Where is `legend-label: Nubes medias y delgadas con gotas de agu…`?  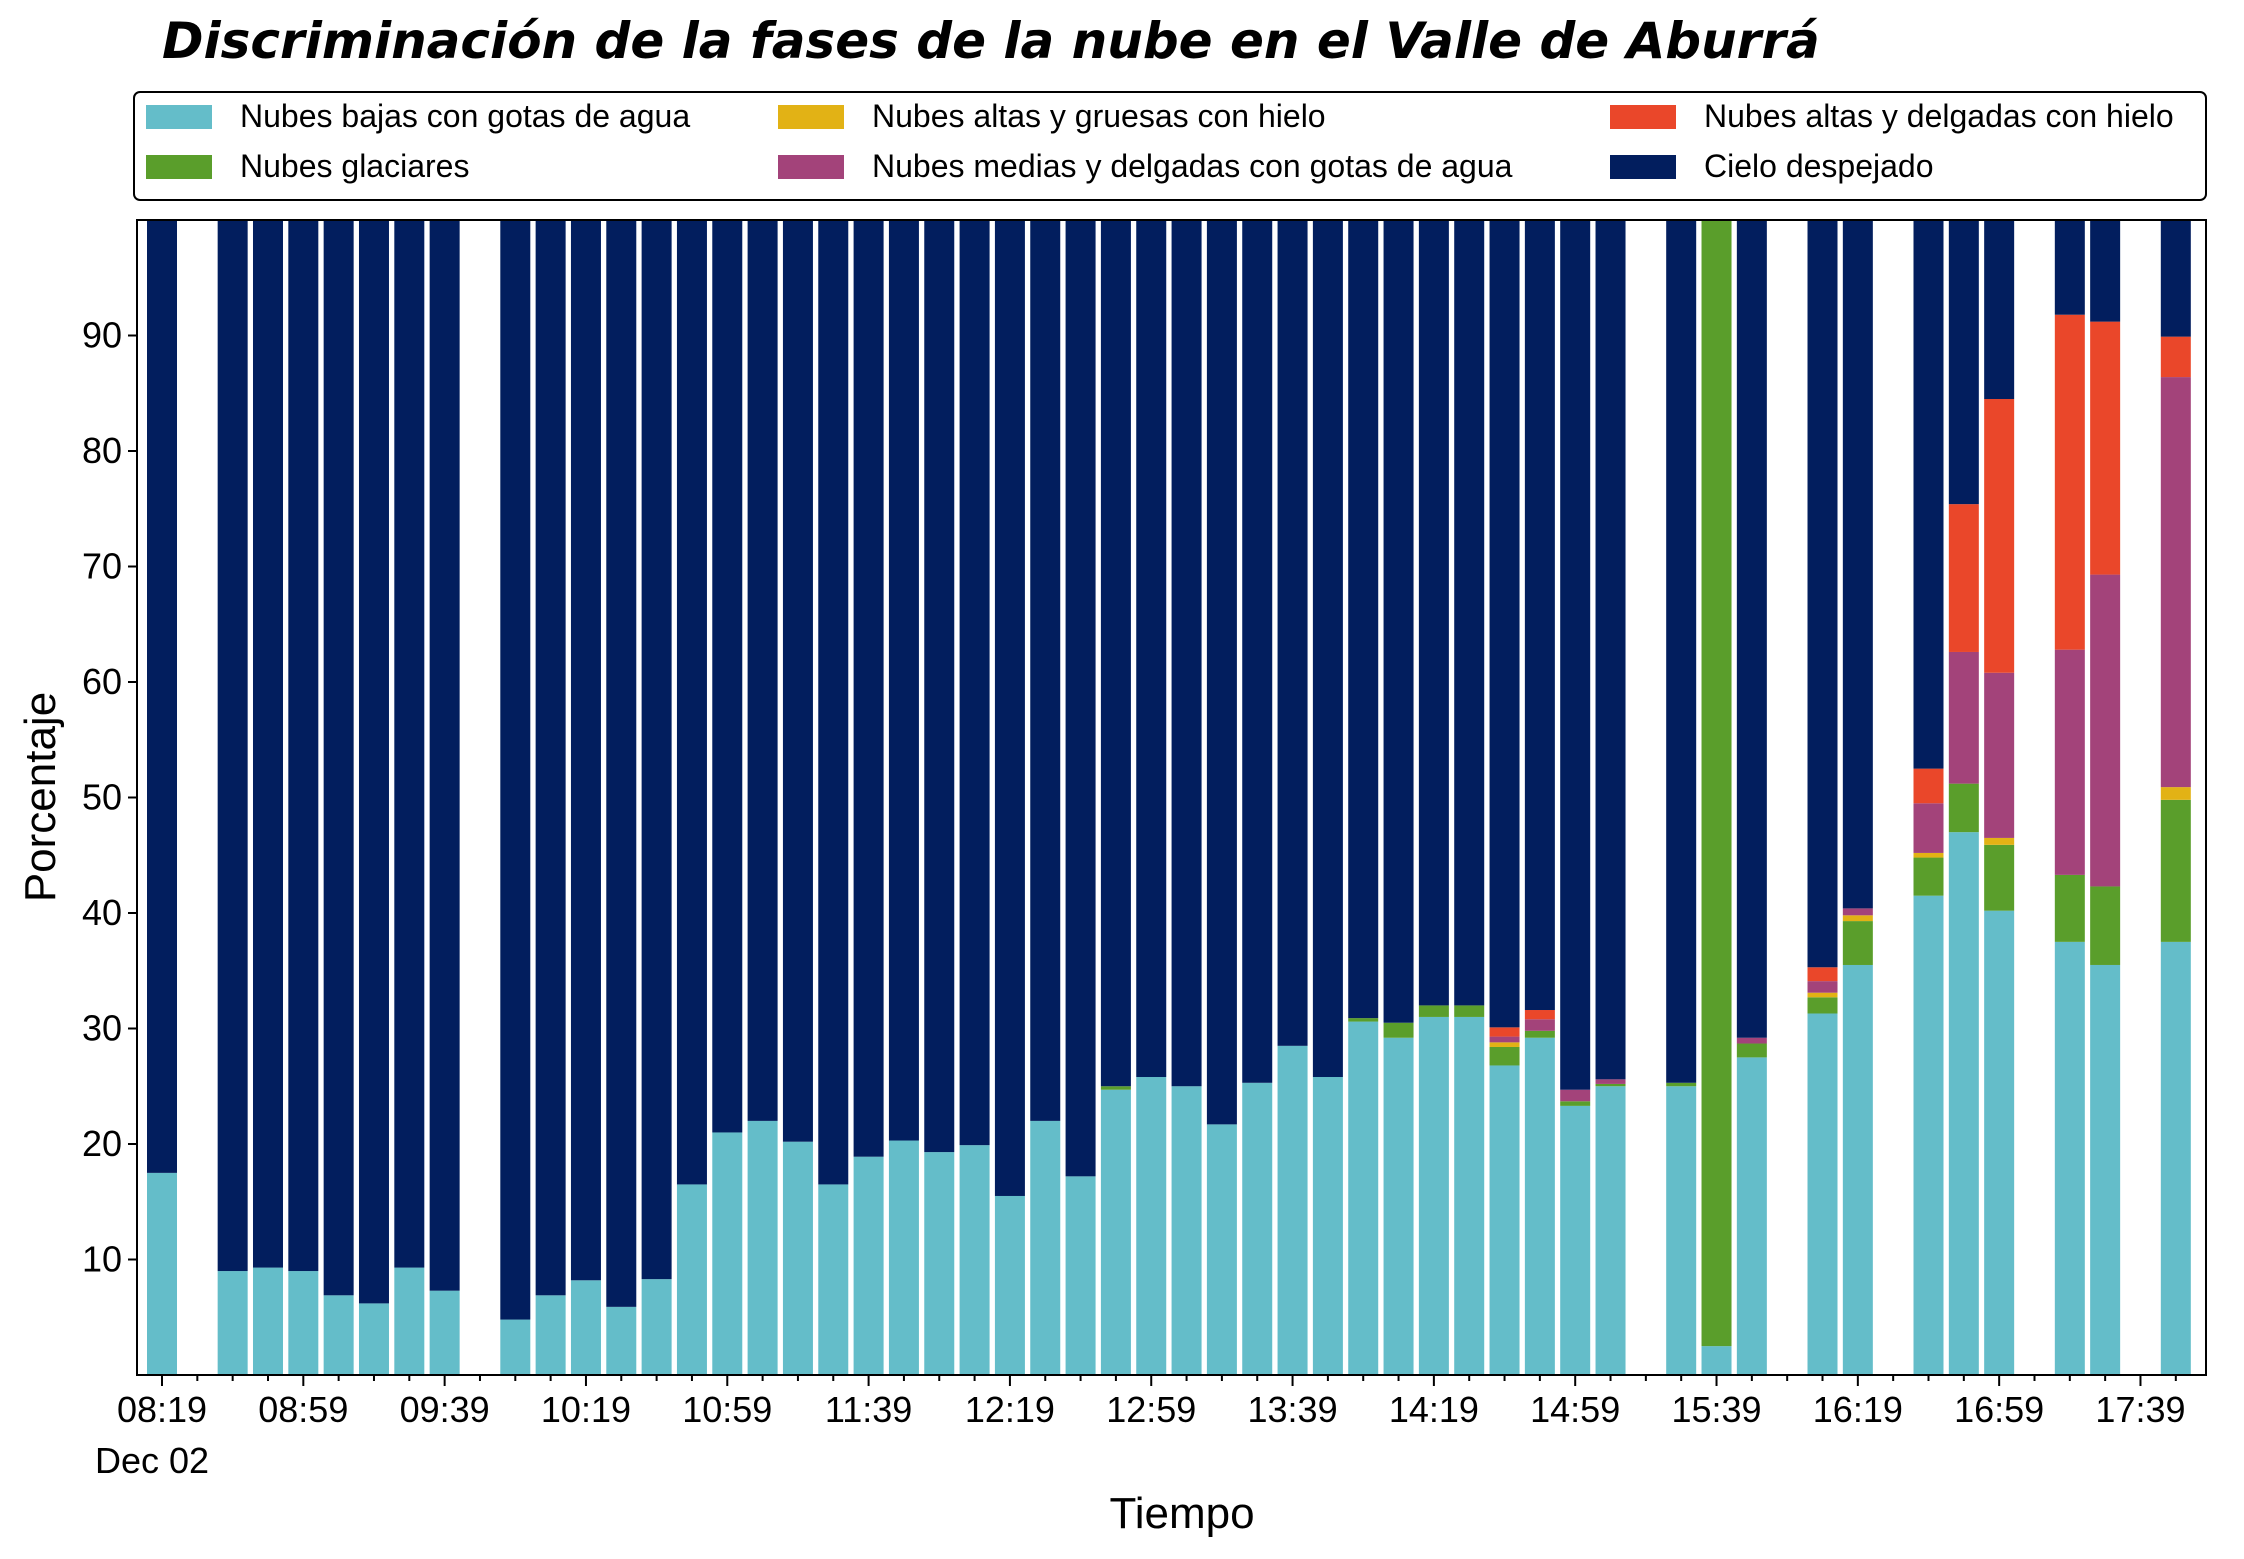
legend-label: Nubes medias y delgadas con gotas de agu… is located at coordinates (1192, 166).